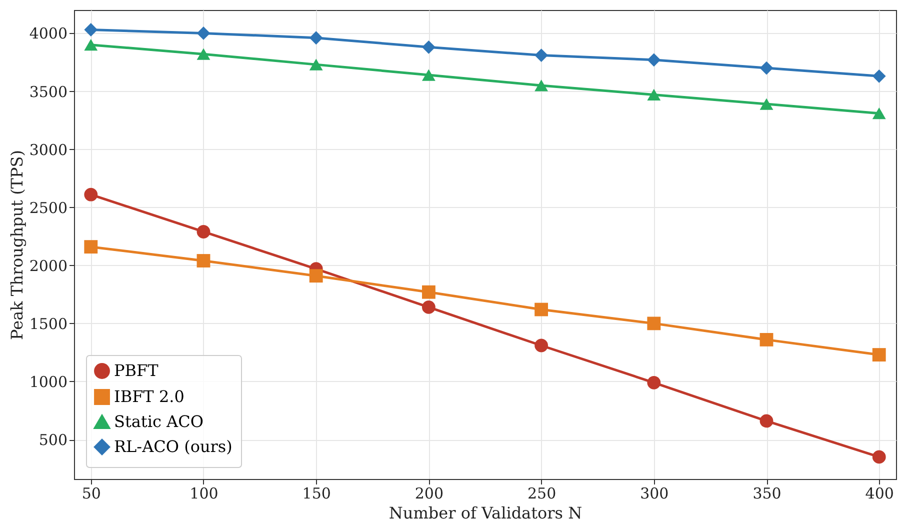 This screenshot has width=904, height=527. What do you see at coordinates (53, 440) in the screenshot?
I see `y-tick-label: 500` at bounding box center [53, 440].